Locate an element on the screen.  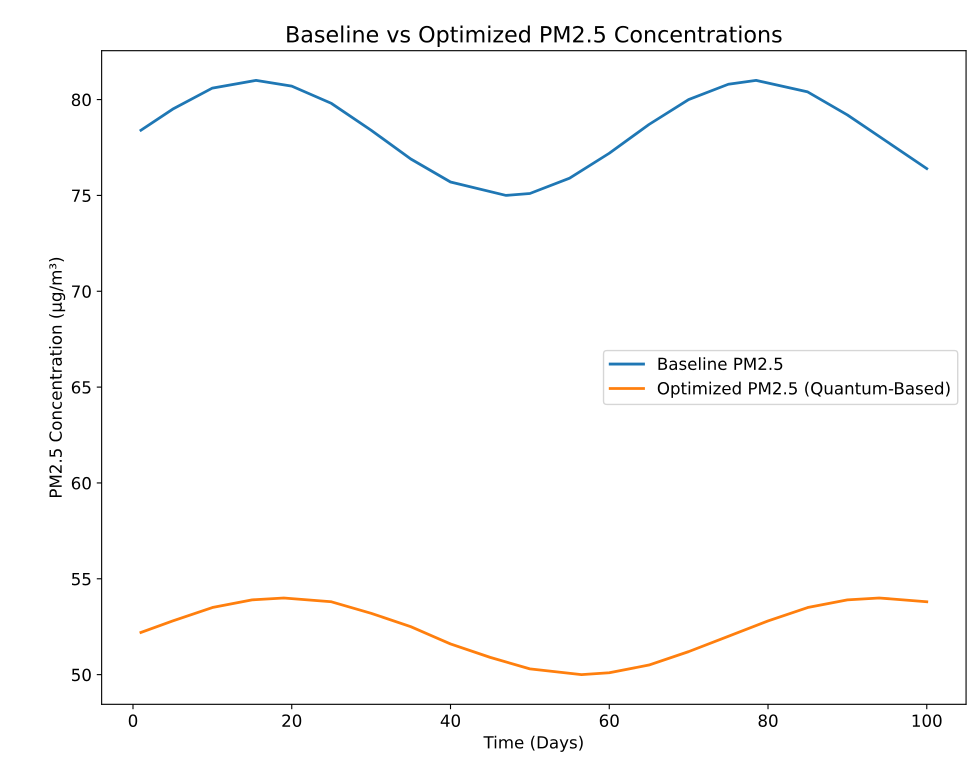
y-axis-title: PM2.5 Concentration (µg/m³) is located at coordinates (57, 377).